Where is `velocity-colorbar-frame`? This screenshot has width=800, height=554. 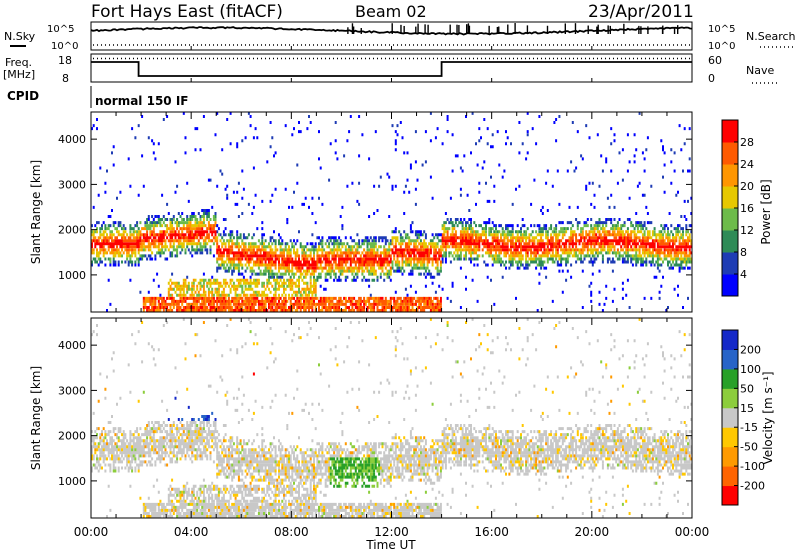
velocity-colorbar-frame is located at coordinates (730, 417).